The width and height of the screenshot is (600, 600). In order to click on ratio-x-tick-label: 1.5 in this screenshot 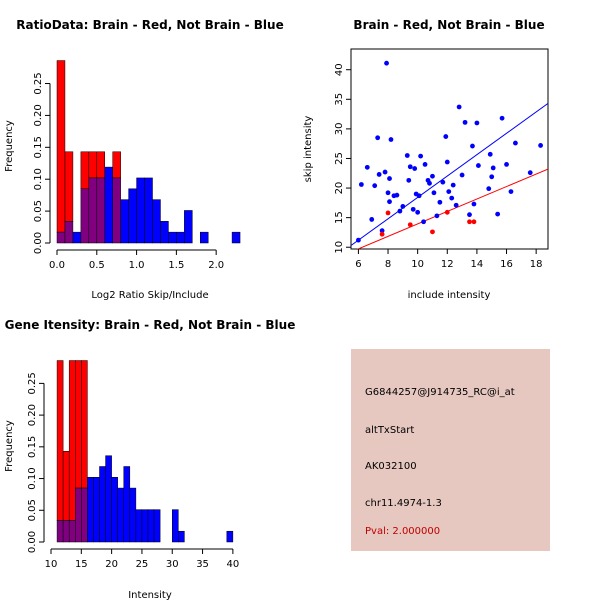, I will do `click(176, 265)`.